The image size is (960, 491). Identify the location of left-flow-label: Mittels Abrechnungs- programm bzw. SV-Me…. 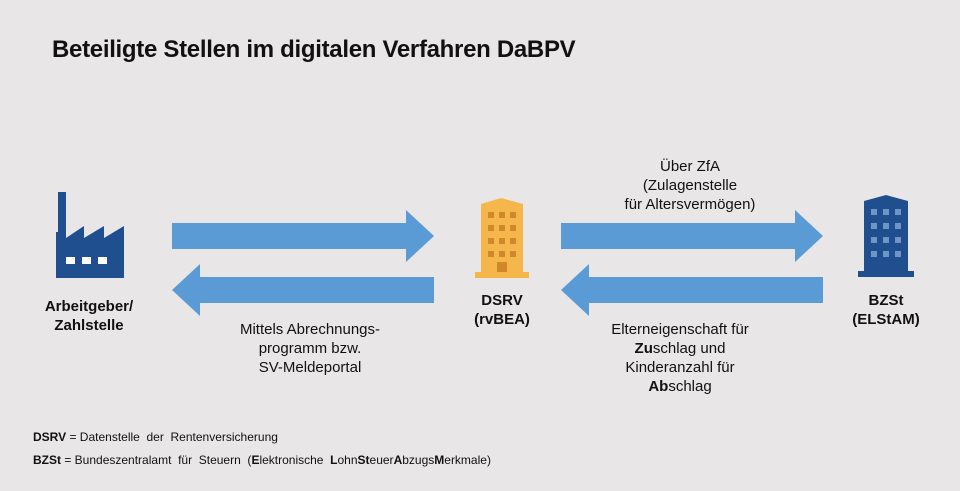
(310, 348).